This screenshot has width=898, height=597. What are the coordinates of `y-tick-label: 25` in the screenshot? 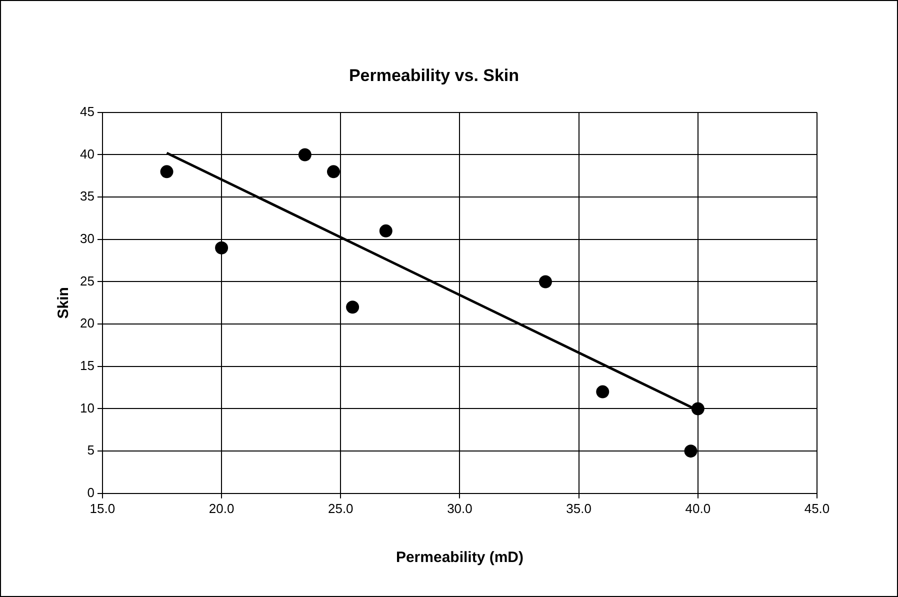 It's located at (87, 280).